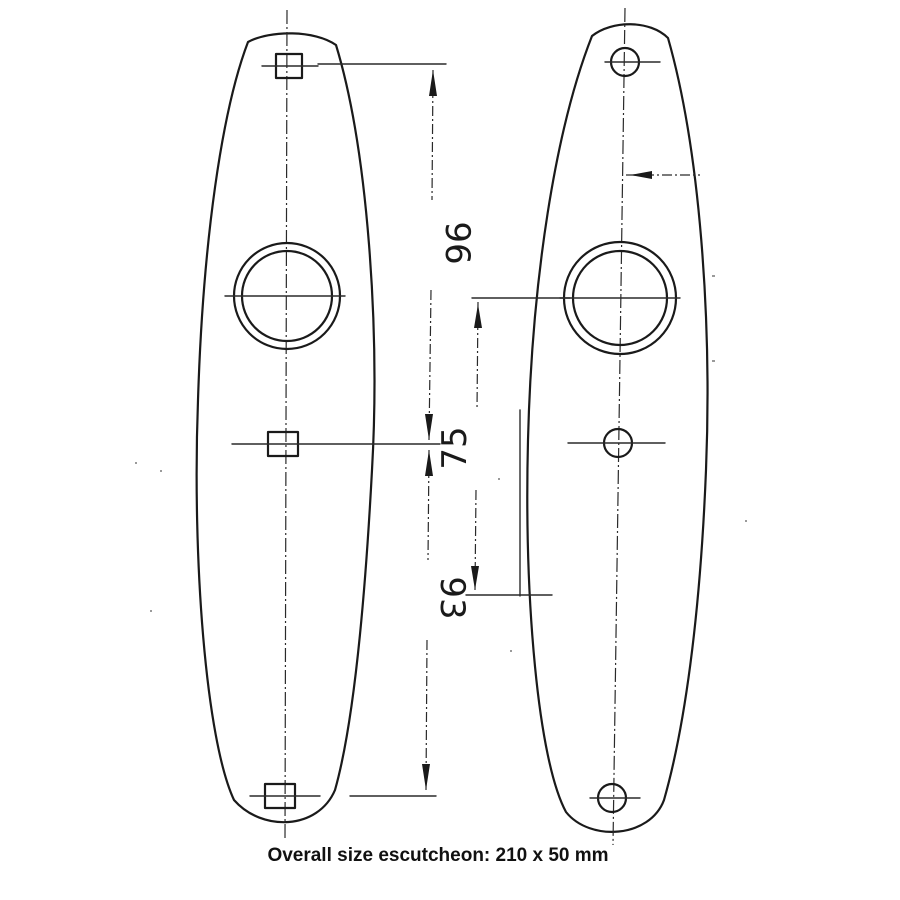  What do you see at coordinates (475, 578) in the screenshot?
I see `right-arrow-bottom` at bounding box center [475, 578].